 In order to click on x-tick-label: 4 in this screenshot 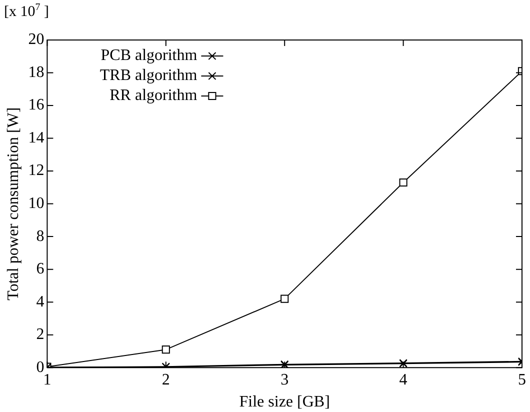, I will do `click(403, 379)`.